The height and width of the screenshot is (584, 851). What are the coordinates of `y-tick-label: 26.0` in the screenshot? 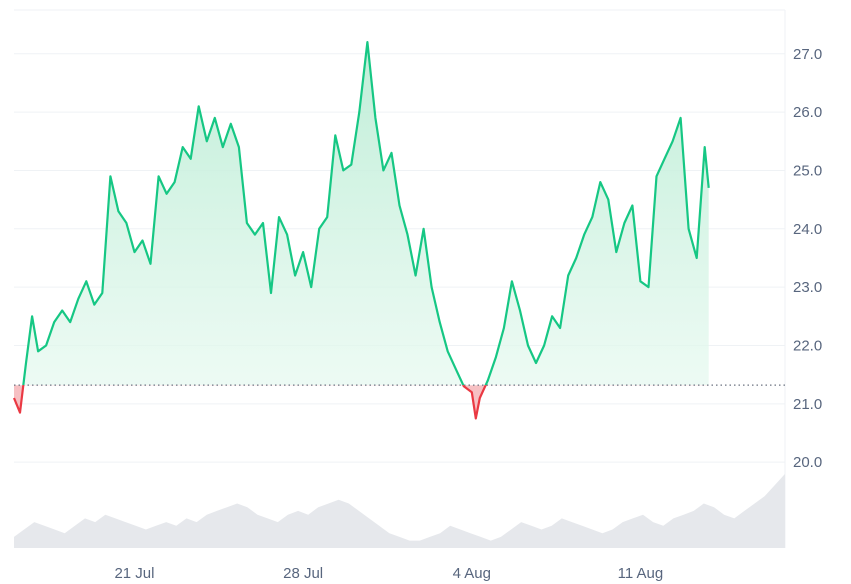 It's located at (807, 112).